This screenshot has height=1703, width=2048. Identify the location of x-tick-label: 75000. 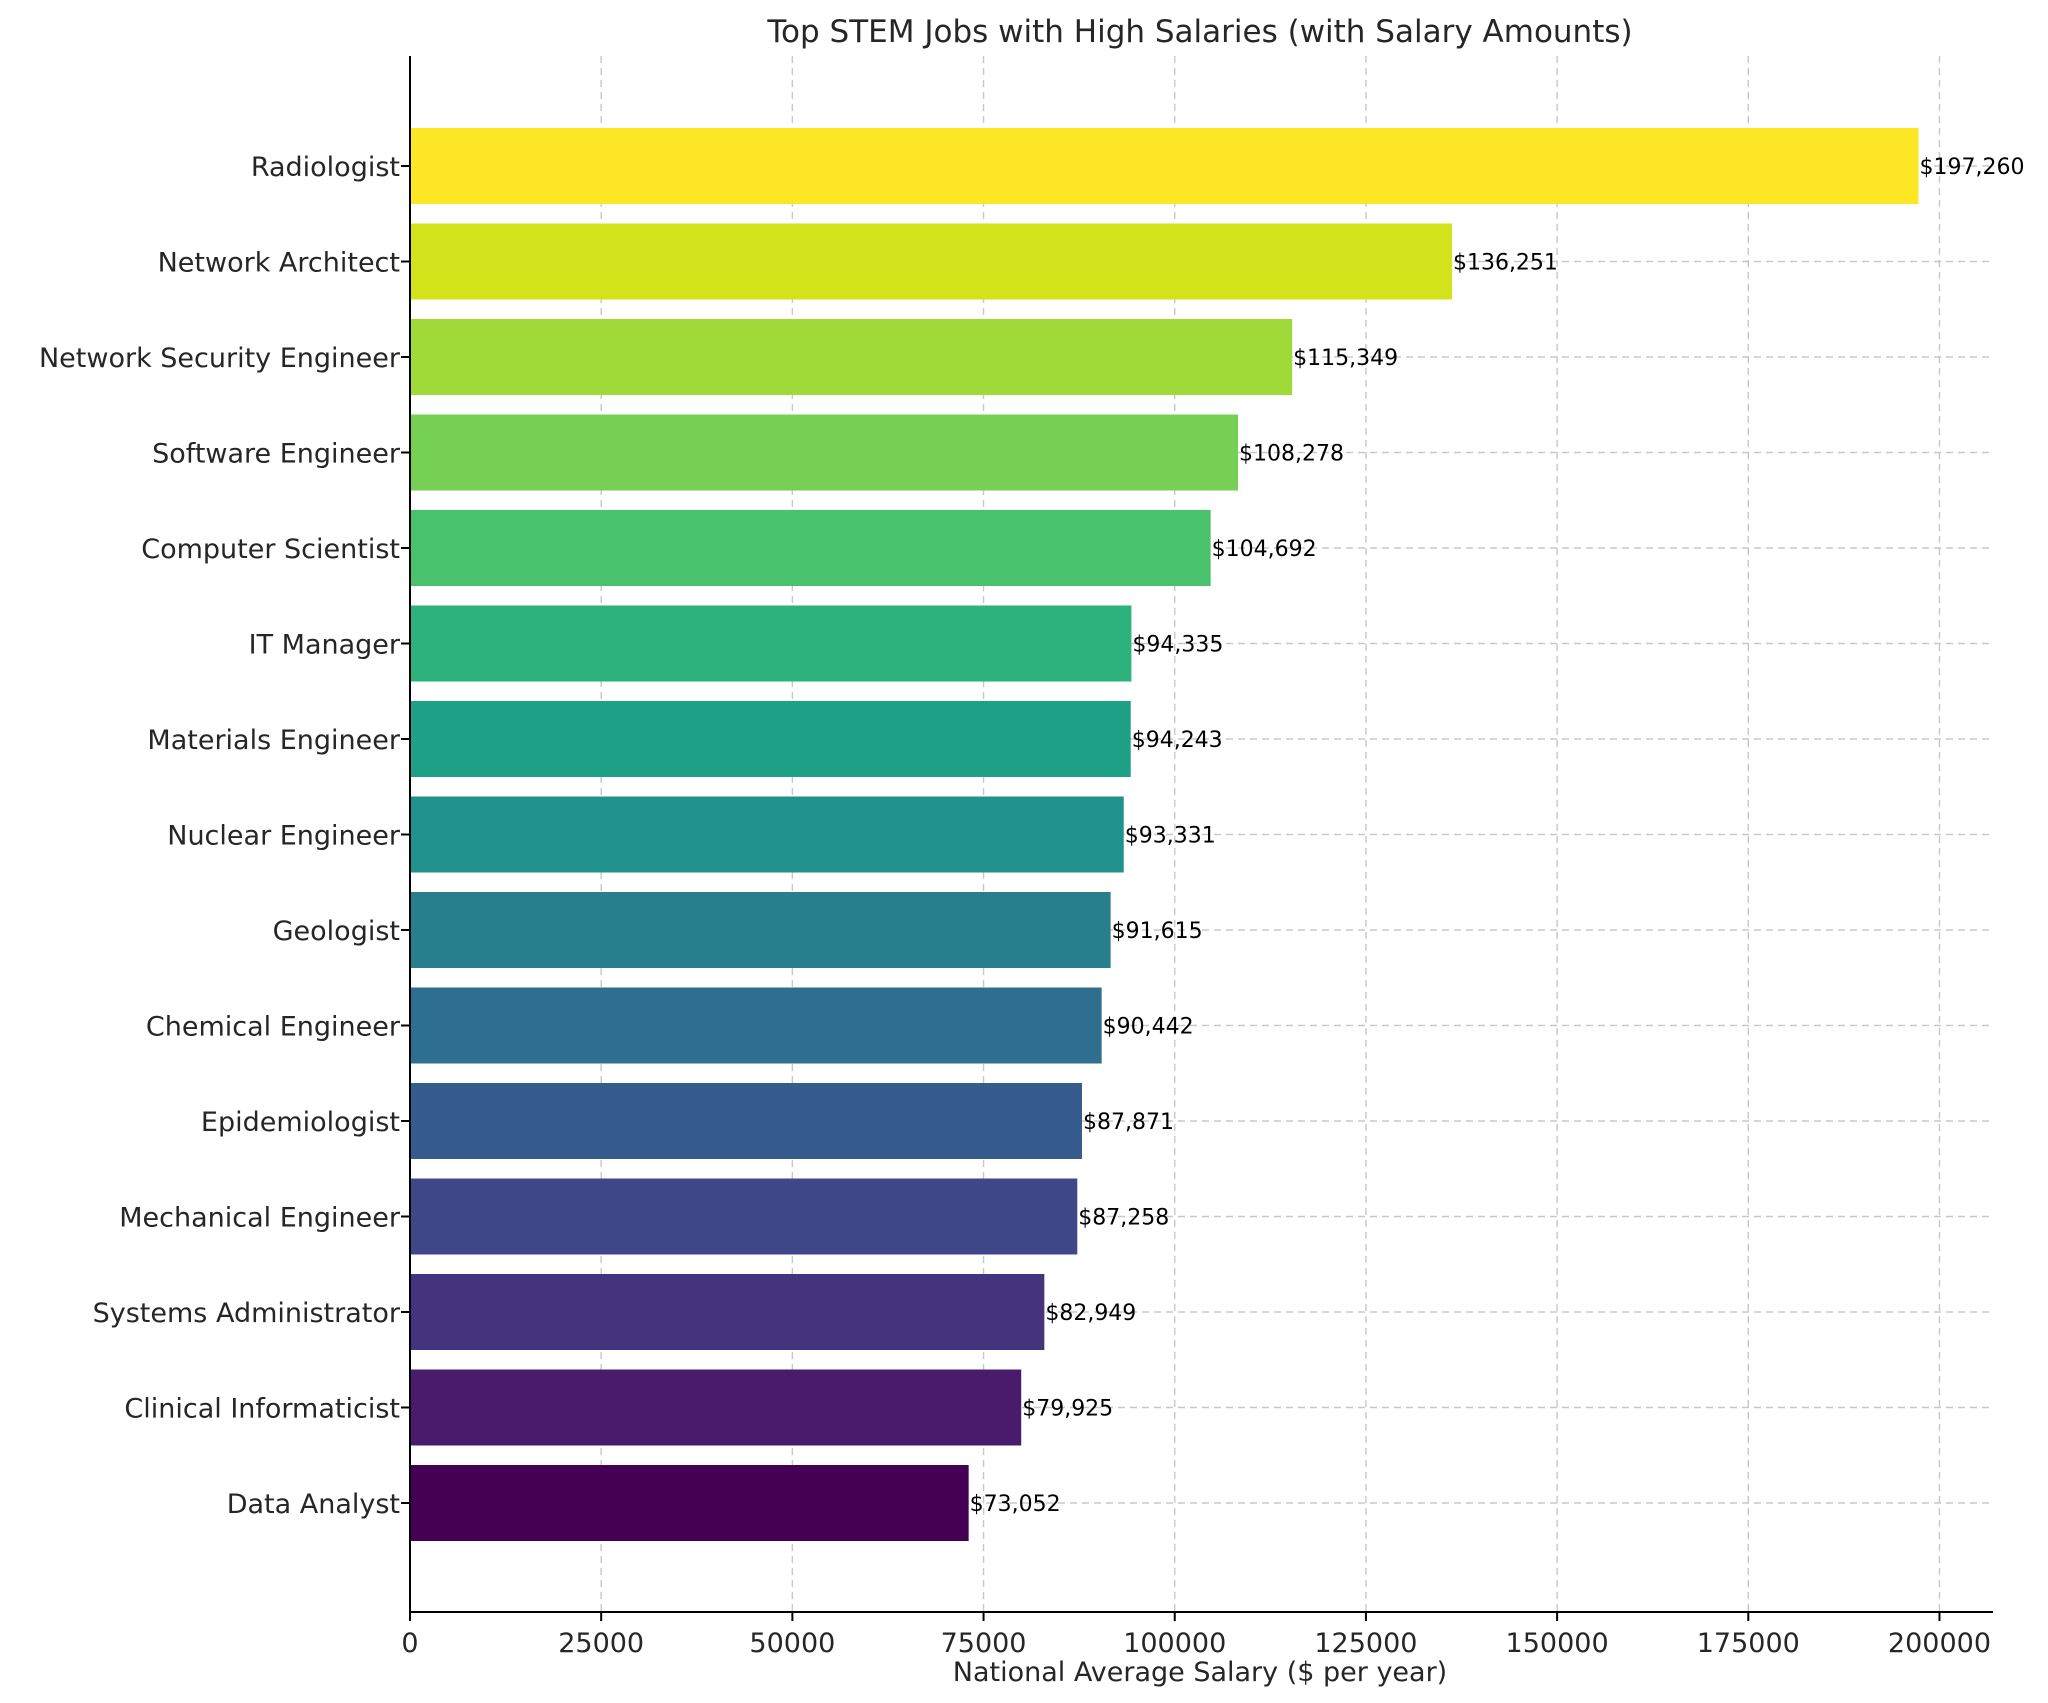
(984, 1643).